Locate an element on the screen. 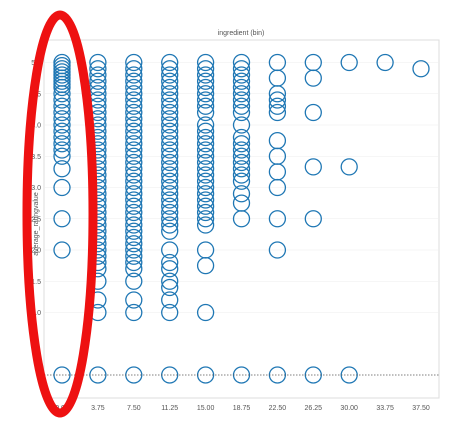 The width and height of the screenshot is (454, 427). x-tick-label: 15.00 is located at coordinates (206, 408).